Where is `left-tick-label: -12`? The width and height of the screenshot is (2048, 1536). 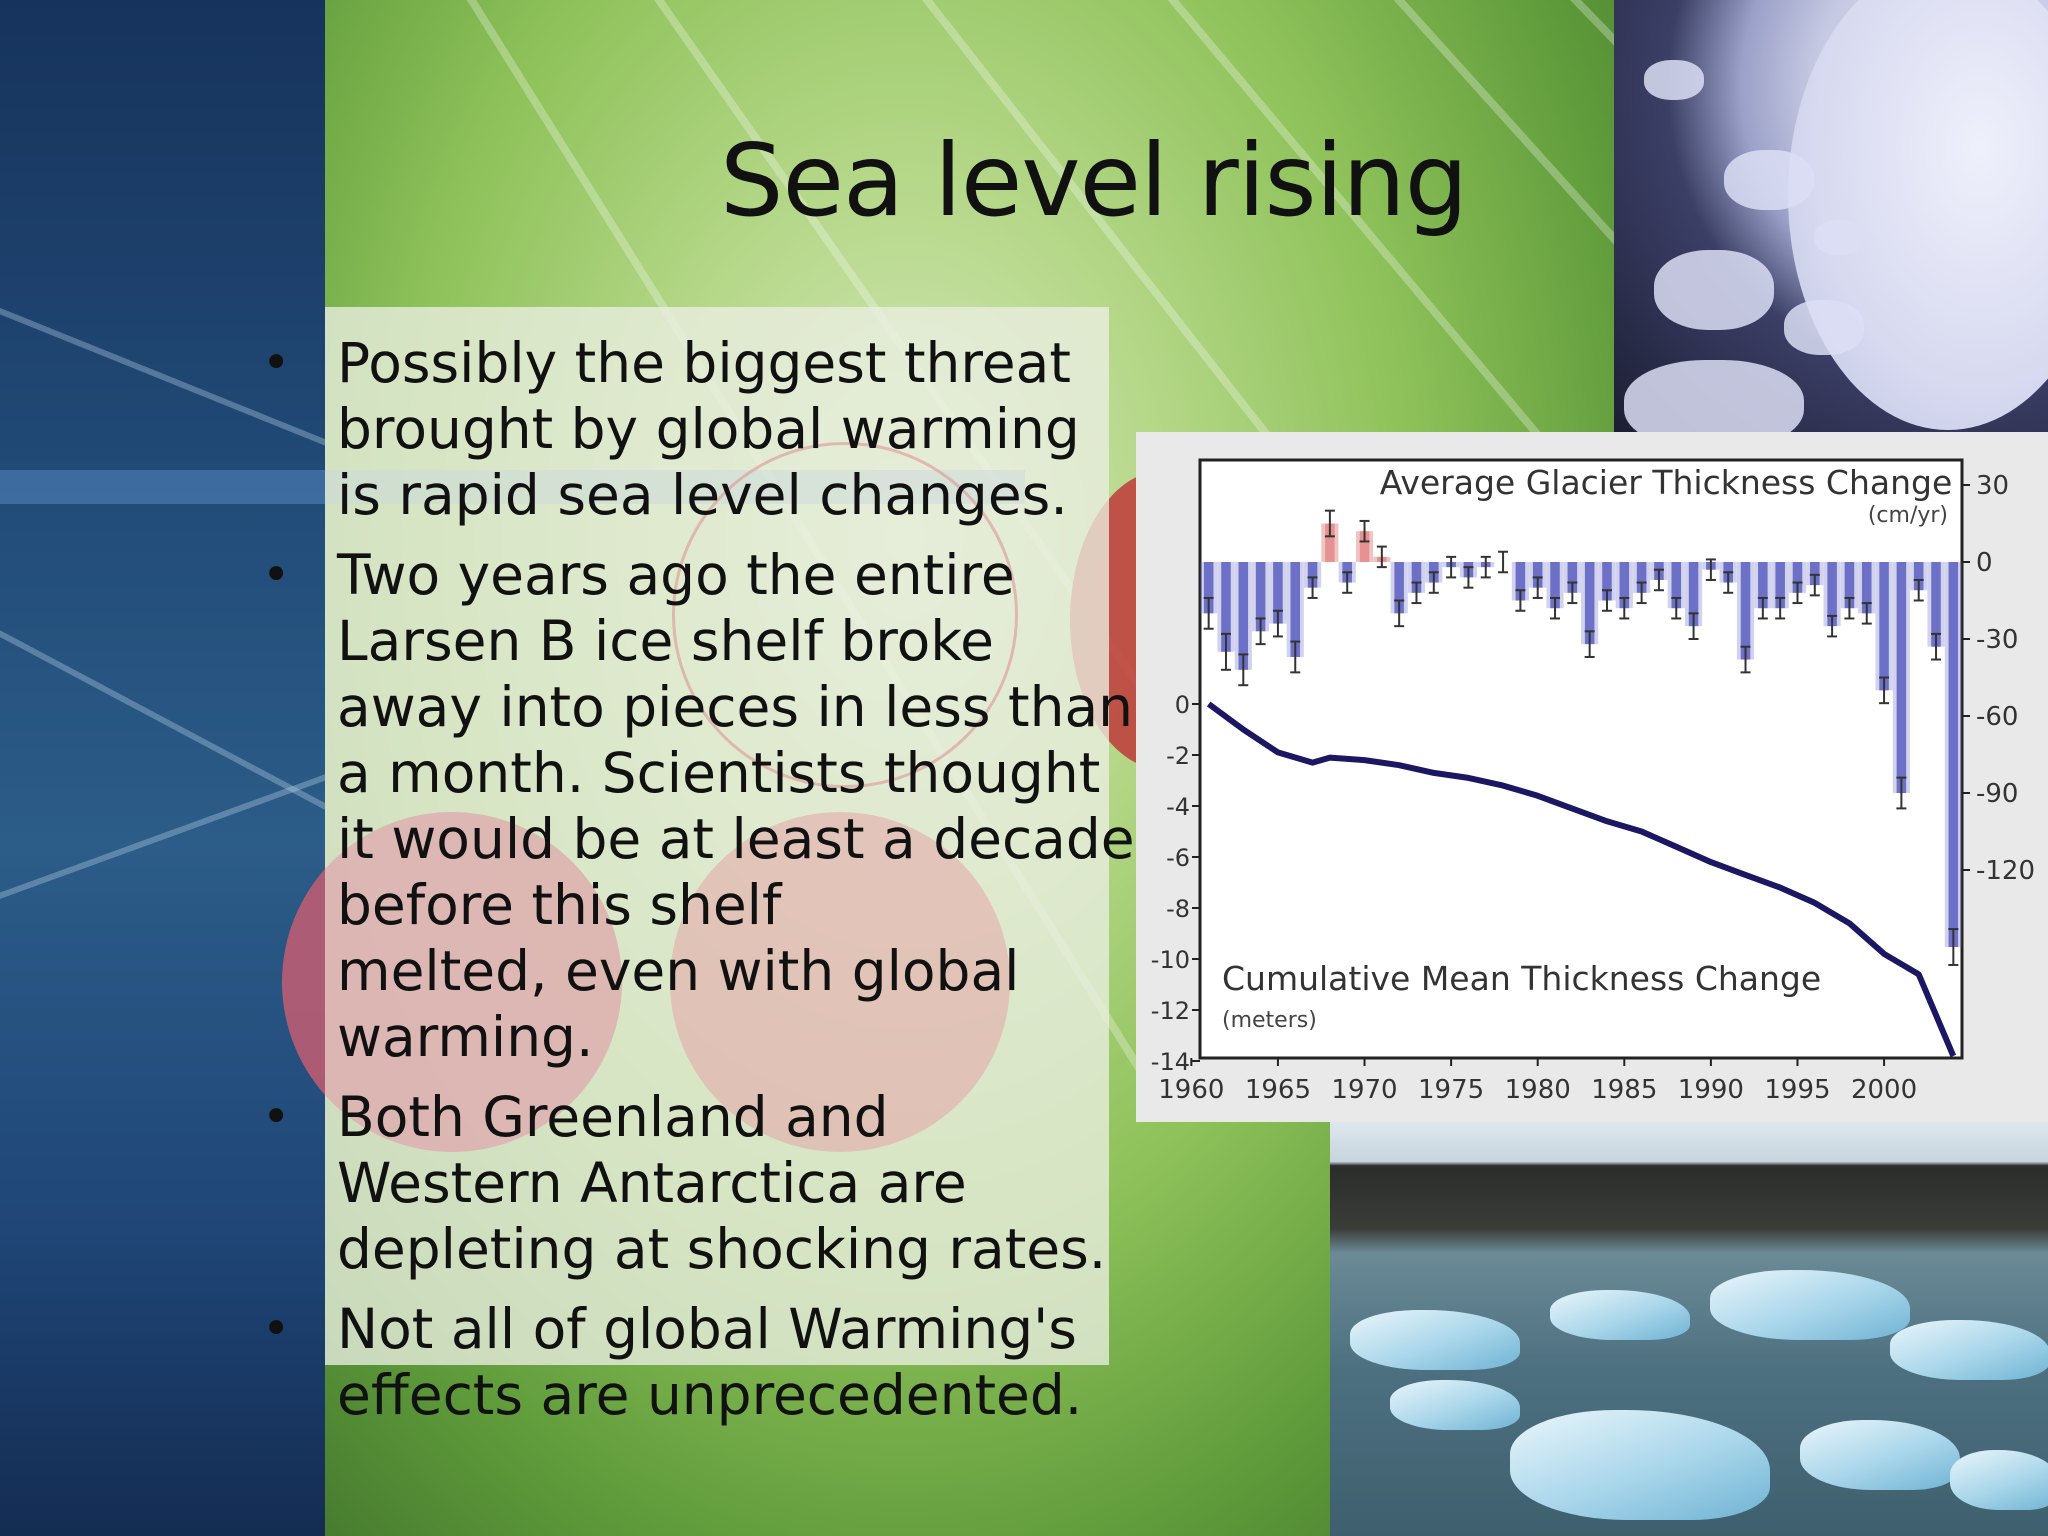
left-tick-label: -12 is located at coordinates (1170, 1011).